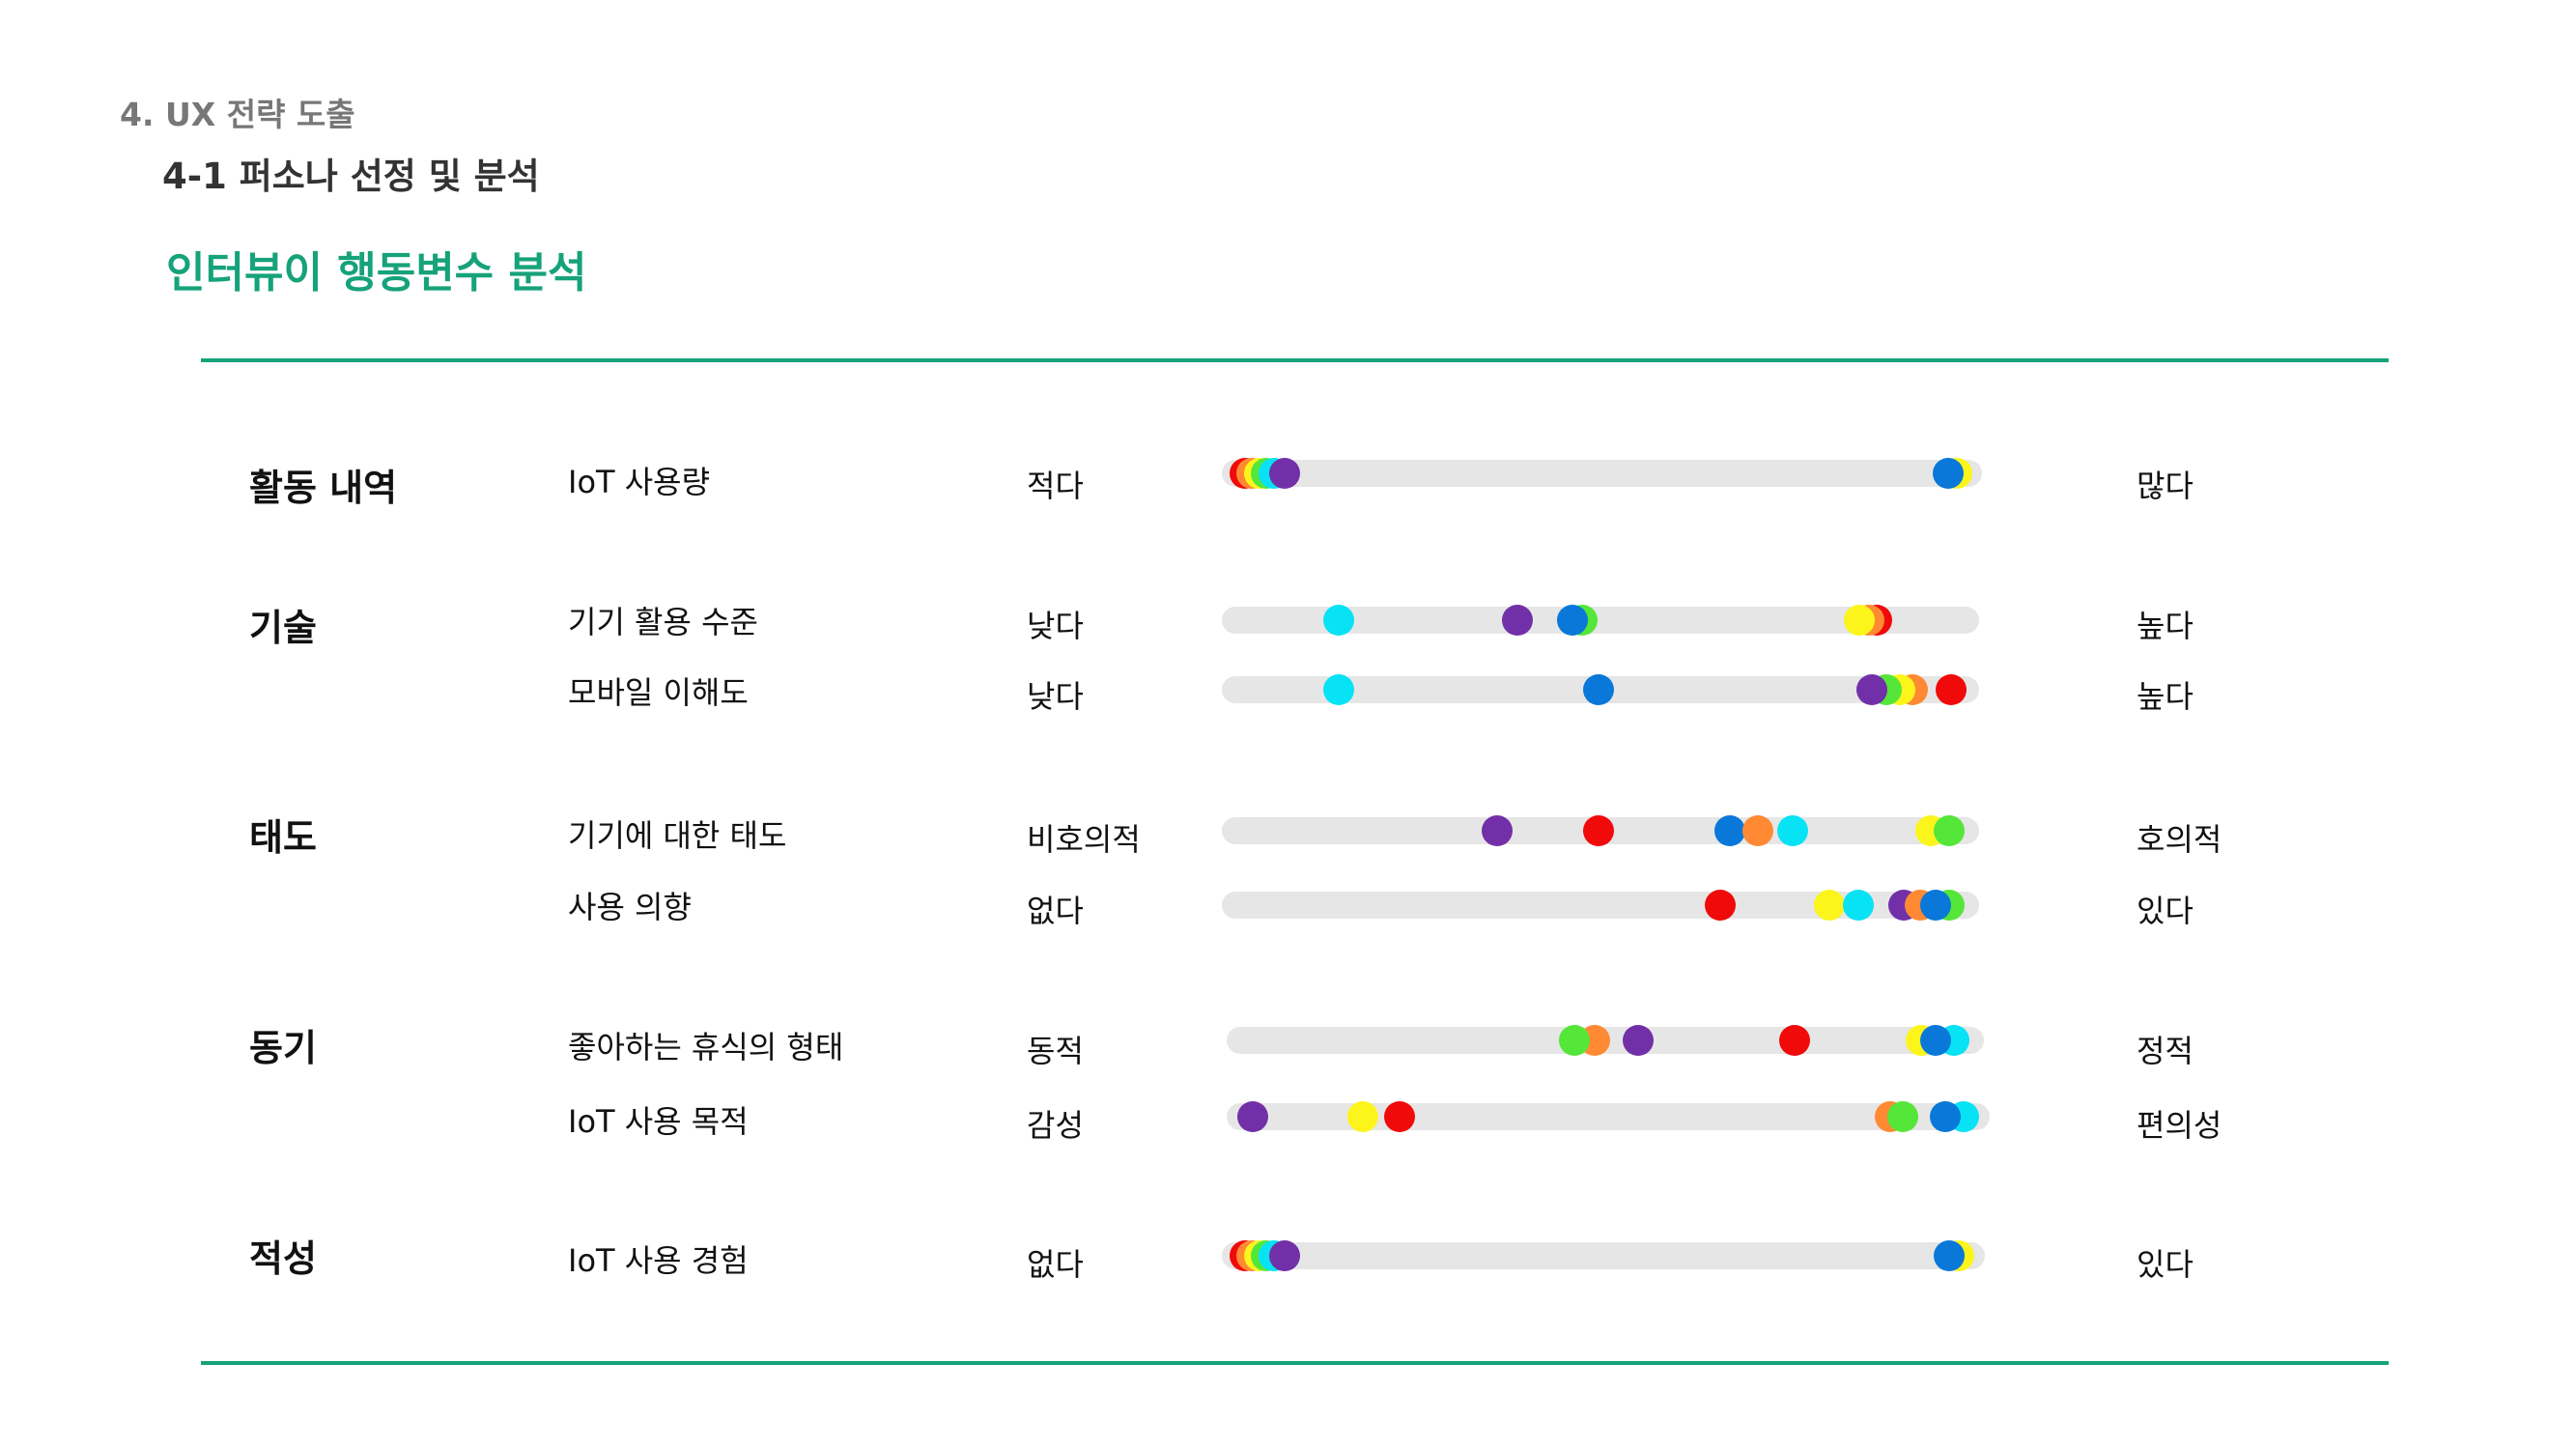 The image size is (2576, 1449). Describe the element at coordinates (2165, 486) in the screenshot. I see `scale-high-label: 많다` at that location.